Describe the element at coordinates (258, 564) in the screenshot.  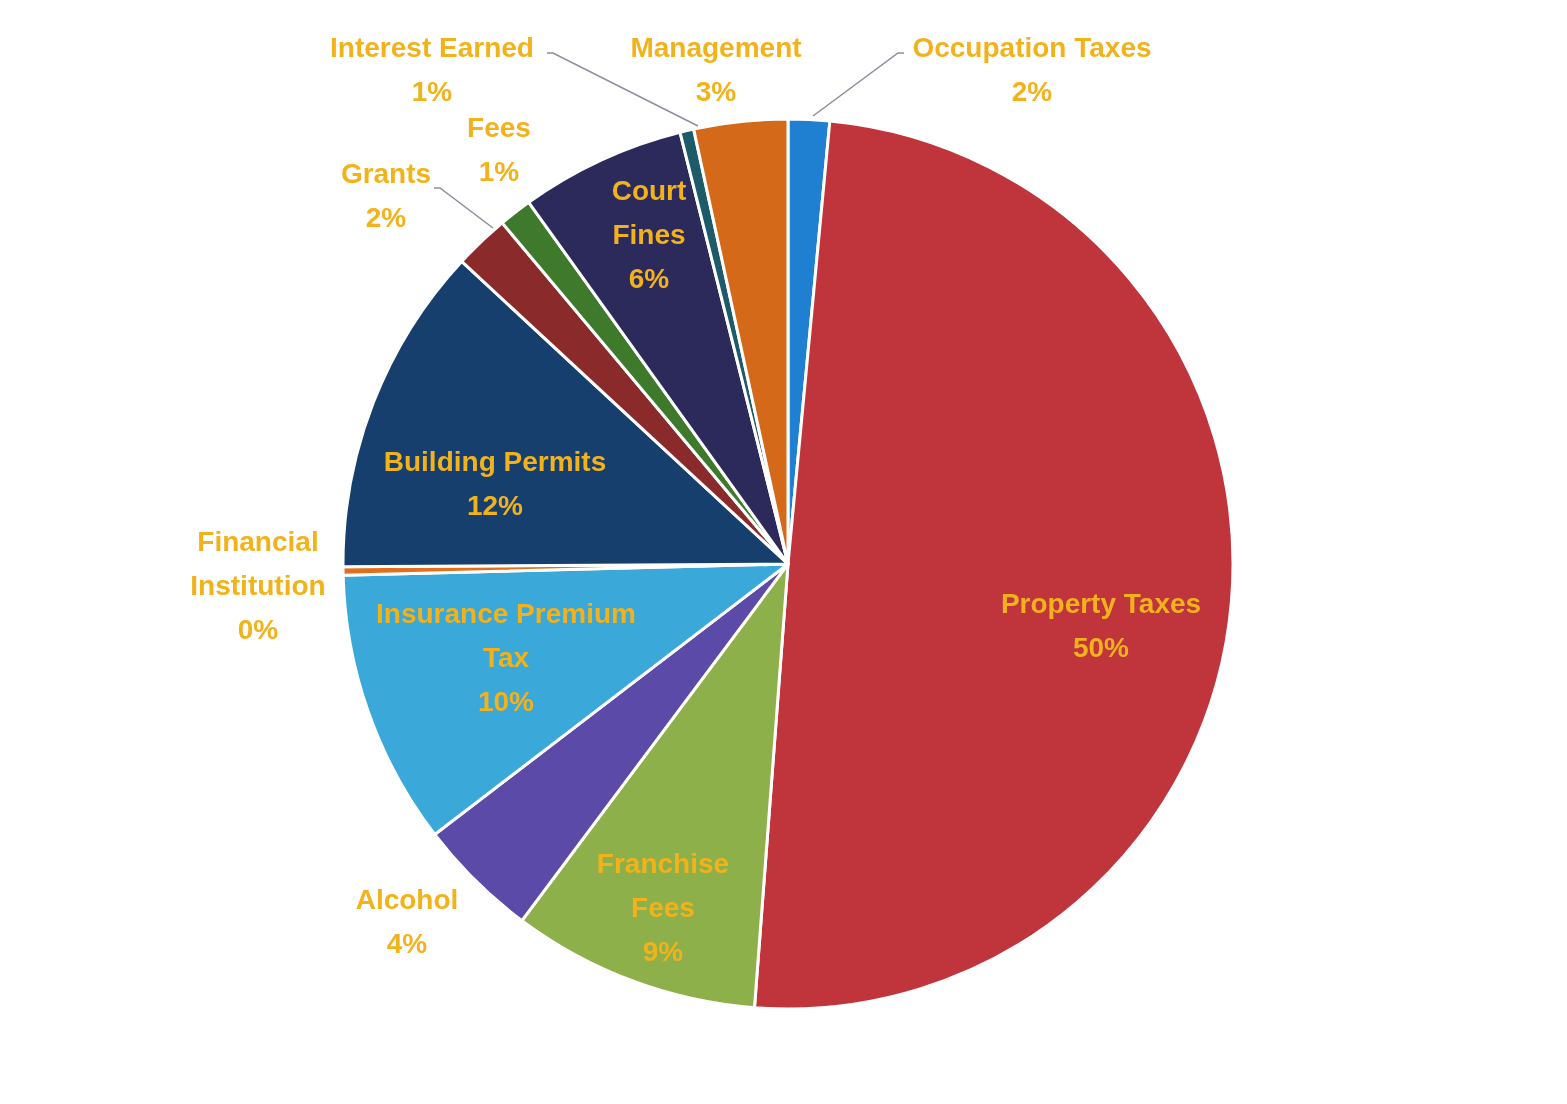
I see `slice-label: Financial Institution` at that location.